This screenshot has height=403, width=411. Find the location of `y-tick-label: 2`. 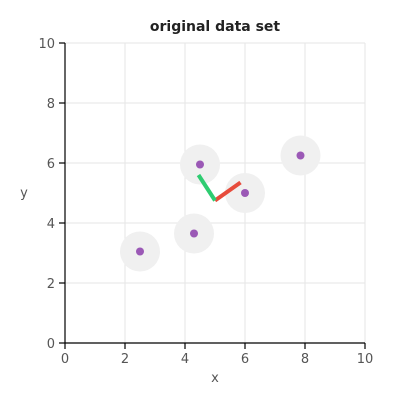

y-tick-label: 2 is located at coordinates (51, 284).